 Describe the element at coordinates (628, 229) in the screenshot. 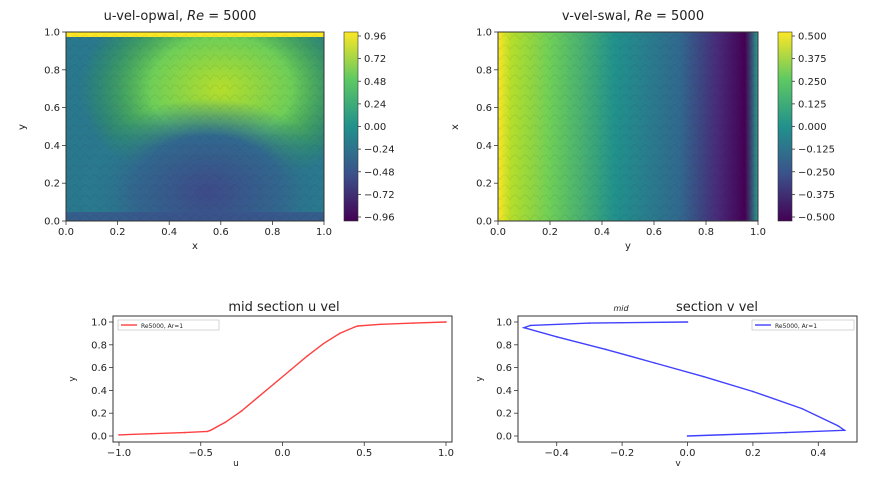

I see `v-vel-x-axis: 0.0 0.2 0.4 0.6 0.8 1.0` at that location.